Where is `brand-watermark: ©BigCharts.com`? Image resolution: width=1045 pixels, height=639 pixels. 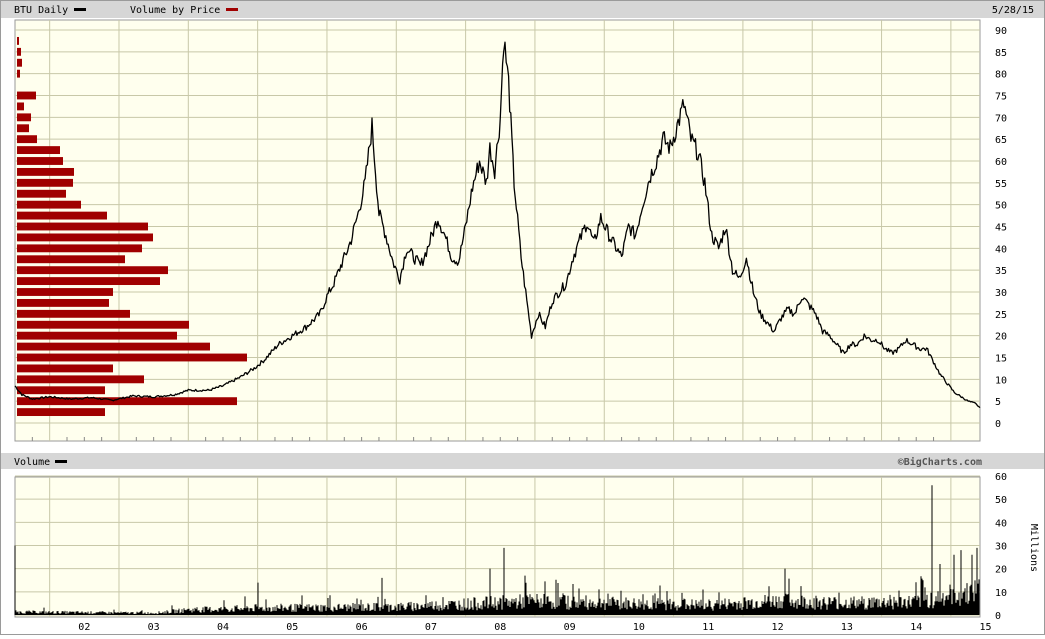
brand-watermark: ©BigCharts.com is located at coordinates (940, 462).